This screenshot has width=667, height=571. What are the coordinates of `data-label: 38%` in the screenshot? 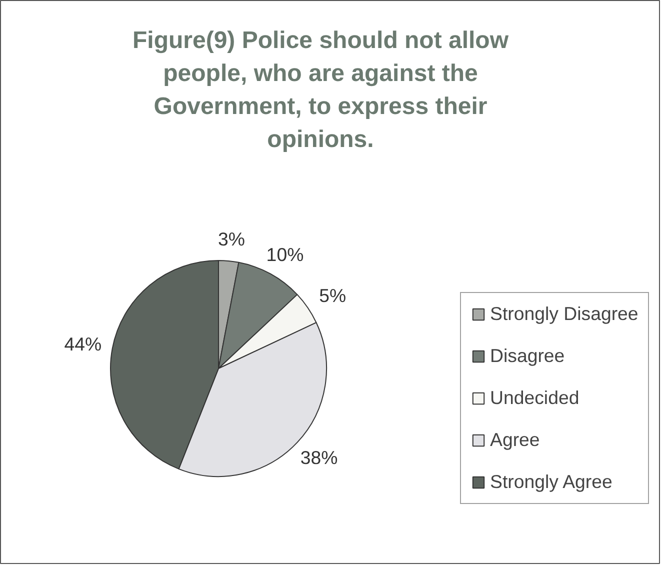 It's located at (319, 457).